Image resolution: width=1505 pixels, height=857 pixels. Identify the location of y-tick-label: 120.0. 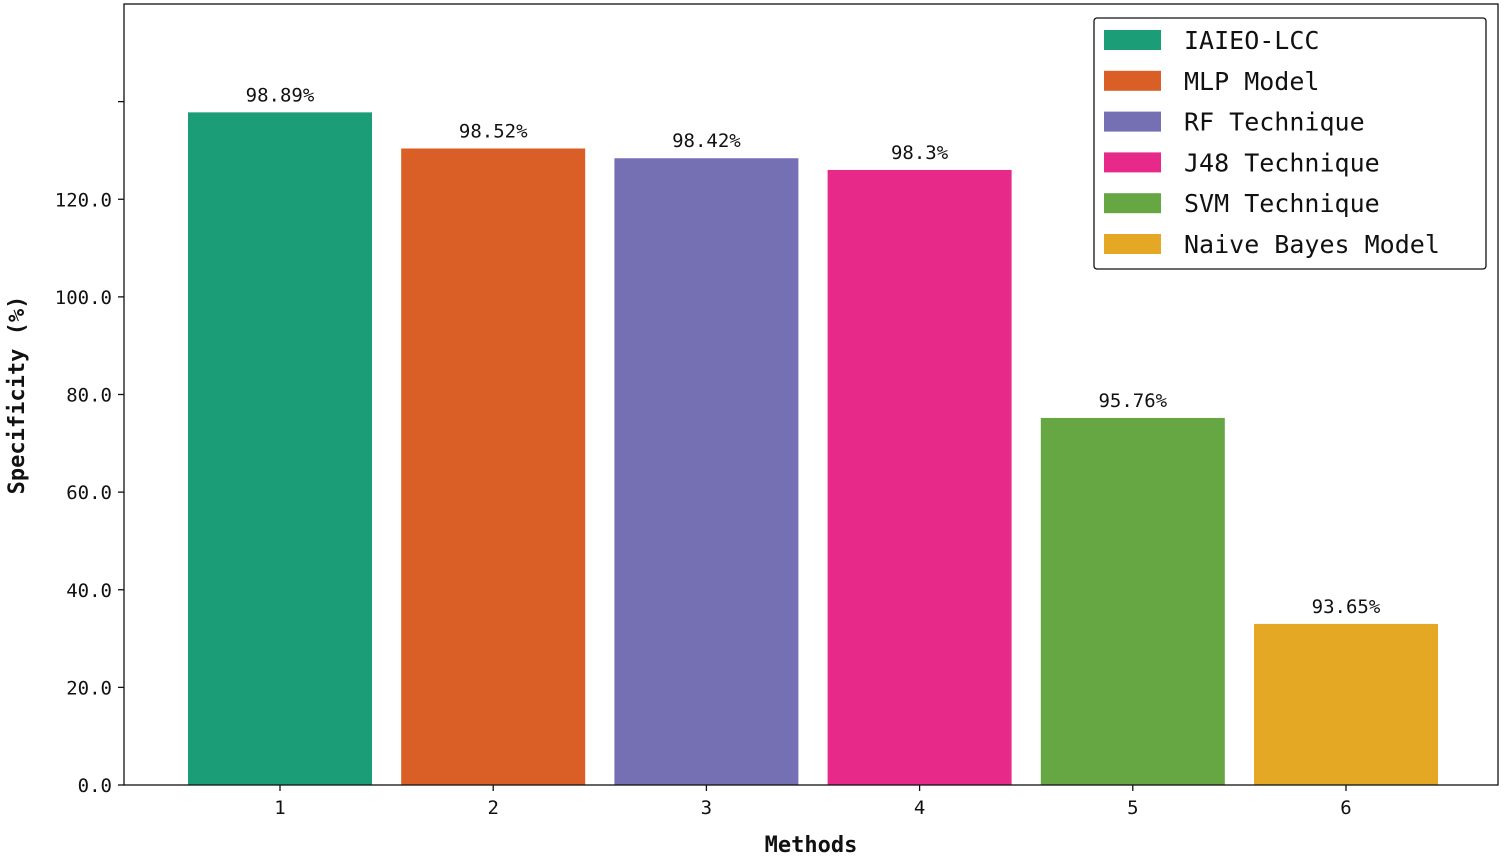
(83, 200).